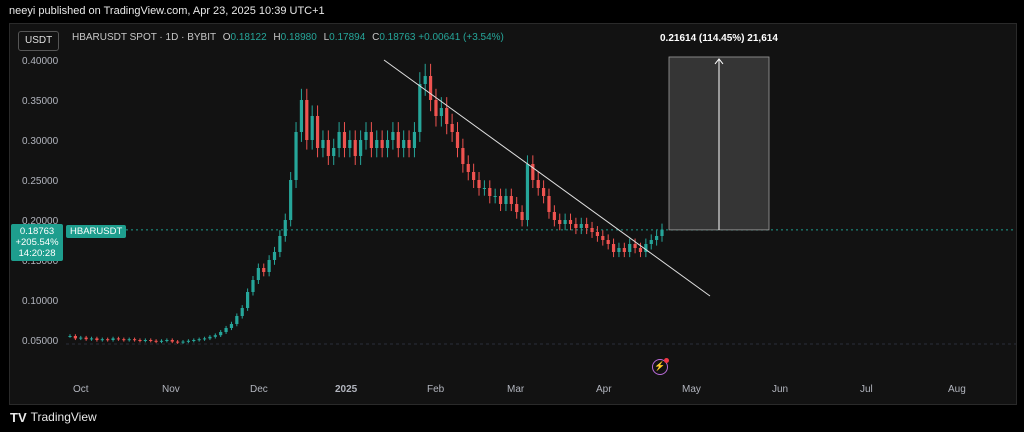  I want to click on x-tick-label: Feb, so click(436, 389).